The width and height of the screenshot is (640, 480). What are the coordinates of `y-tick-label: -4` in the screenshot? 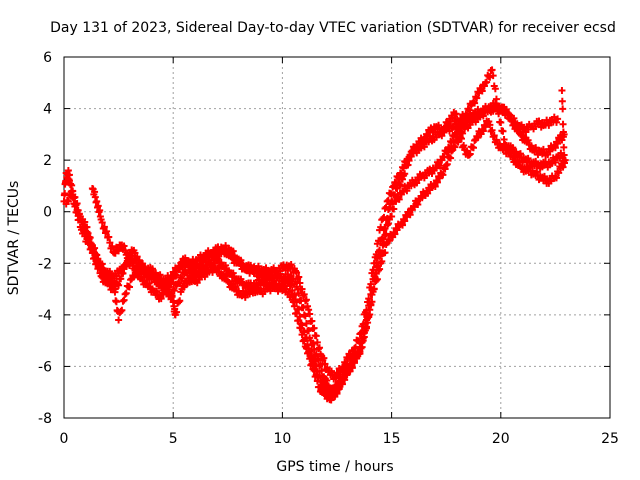 It's located at (45, 316).